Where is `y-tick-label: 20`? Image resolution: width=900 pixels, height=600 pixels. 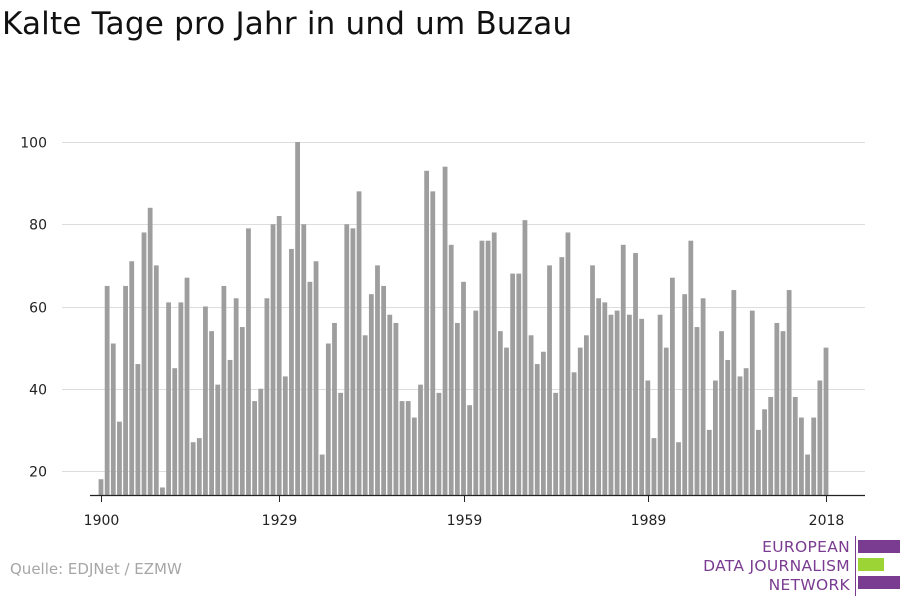 y-tick-label: 20 is located at coordinates (38, 473).